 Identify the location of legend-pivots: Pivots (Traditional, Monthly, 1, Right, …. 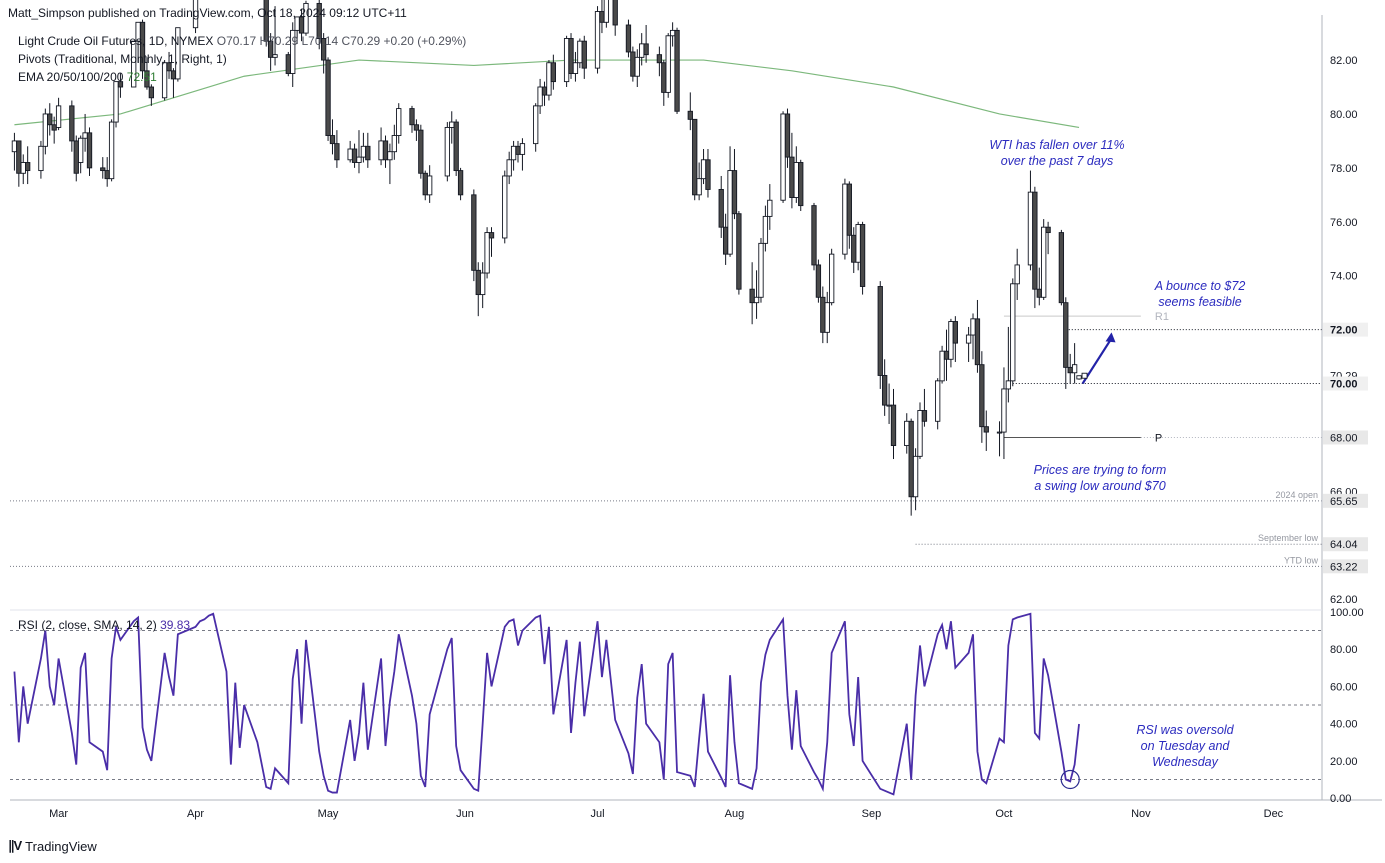
(122, 59).